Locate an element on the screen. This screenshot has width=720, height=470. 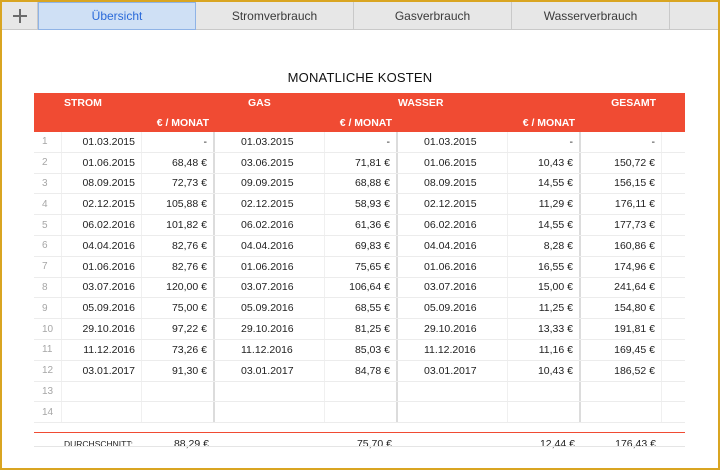
wasser-cost-cell: 16,55 € is located at coordinates (544, 266).